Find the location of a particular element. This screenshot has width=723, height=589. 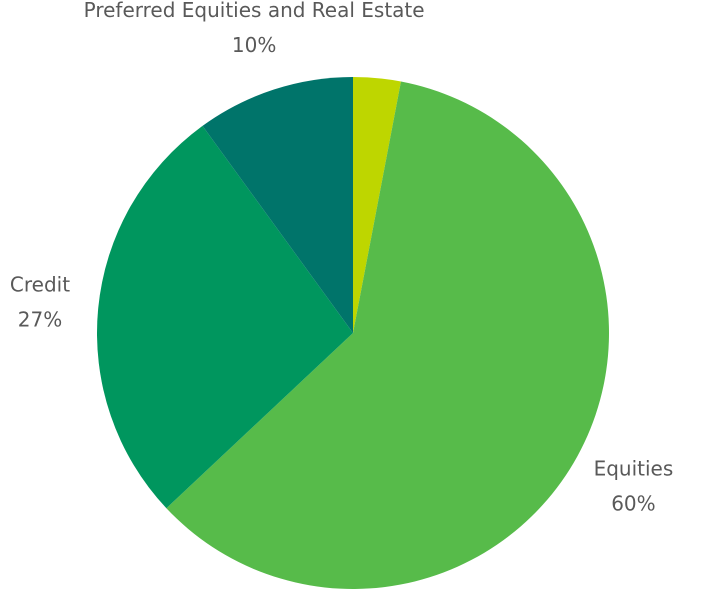

slice-label: Credit is located at coordinates (40, 284).